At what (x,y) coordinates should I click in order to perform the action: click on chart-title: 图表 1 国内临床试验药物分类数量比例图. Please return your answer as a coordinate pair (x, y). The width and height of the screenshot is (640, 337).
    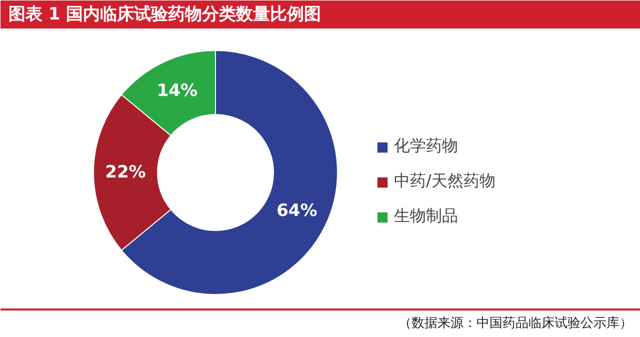
    Looking at the image, I should click on (165, 14).